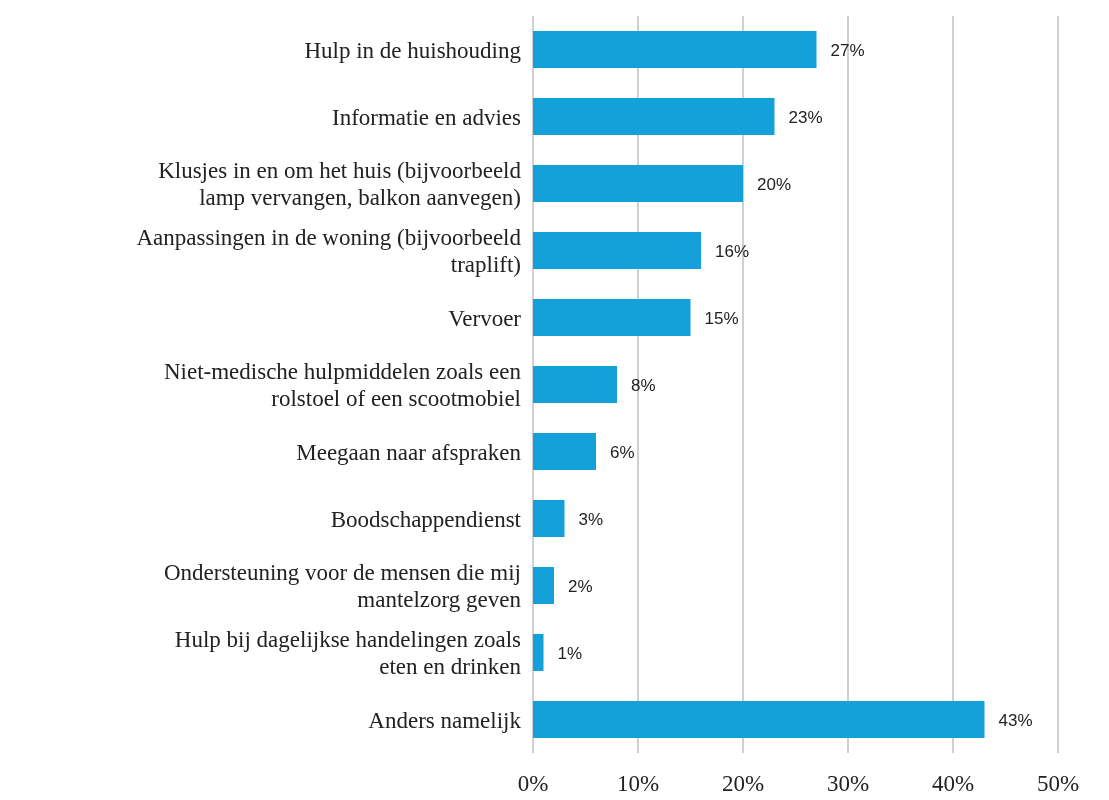 The height and width of the screenshot is (800, 1109). Describe the element at coordinates (732, 251) in the screenshot. I see `data-label: 16%` at that location.